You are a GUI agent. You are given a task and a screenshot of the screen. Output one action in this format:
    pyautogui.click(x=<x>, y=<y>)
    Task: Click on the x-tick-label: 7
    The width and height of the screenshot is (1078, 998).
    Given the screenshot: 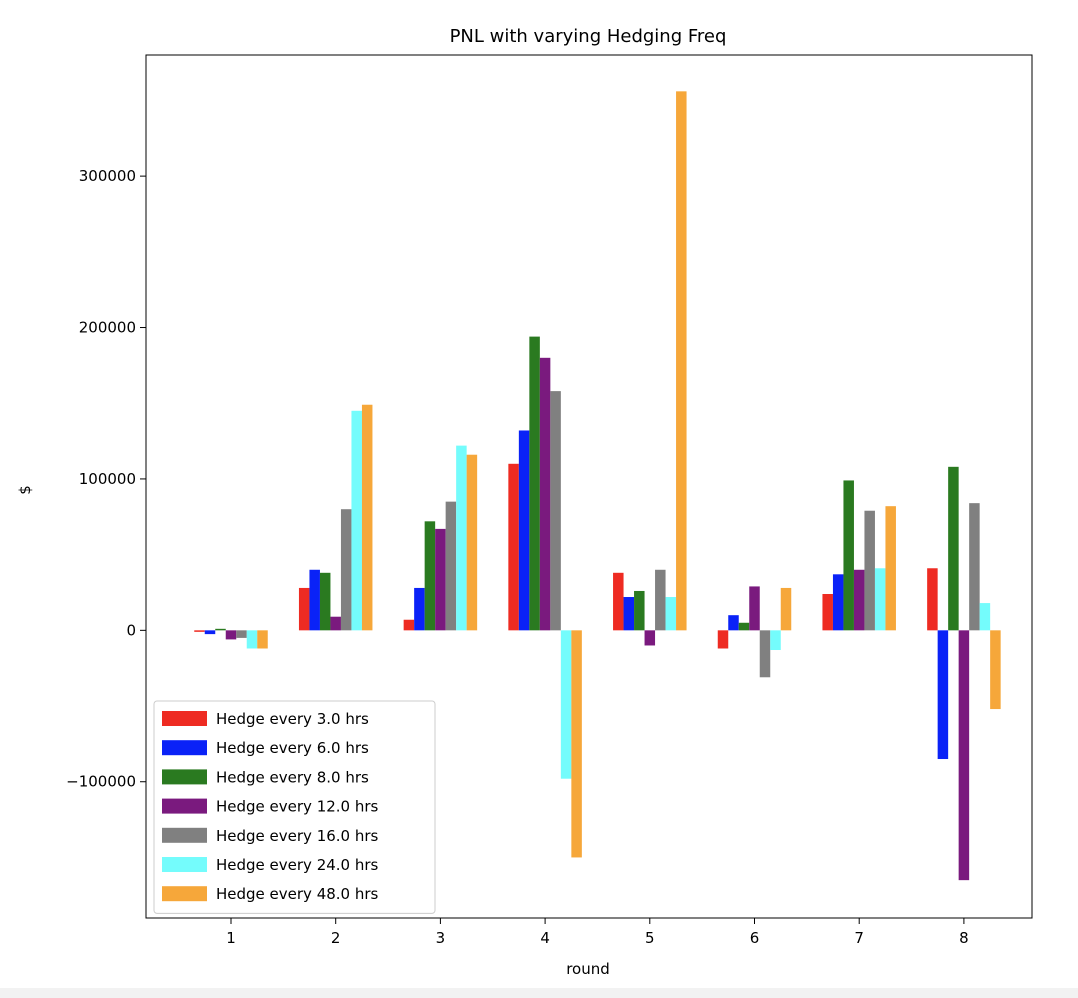 What is the action you would take?
    pyautogui.click(x=859, y=938)
    